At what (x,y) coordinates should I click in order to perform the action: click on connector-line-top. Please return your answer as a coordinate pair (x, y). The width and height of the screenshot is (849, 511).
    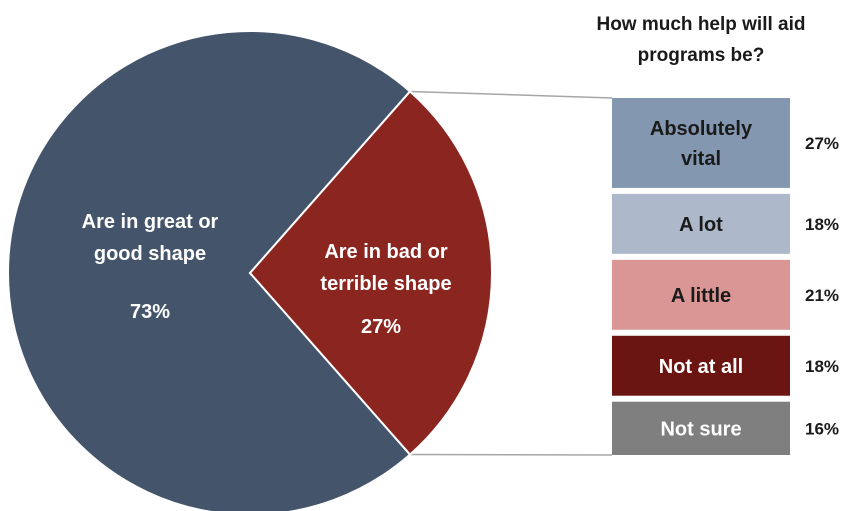
    Looking at the image, I should click on (511, 94).